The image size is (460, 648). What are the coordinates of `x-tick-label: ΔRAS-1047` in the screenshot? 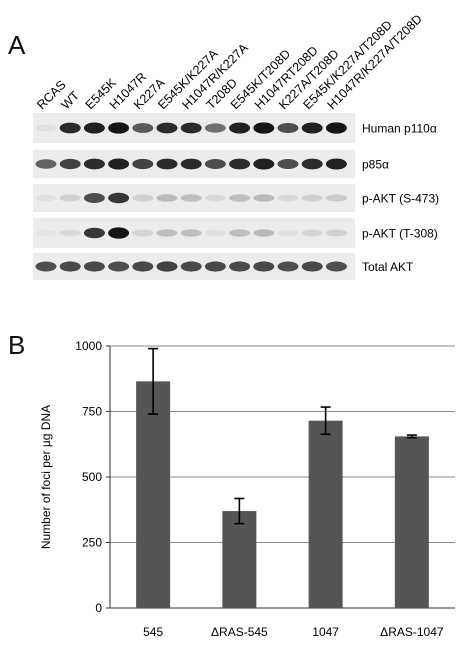 It's located at (412, 632).